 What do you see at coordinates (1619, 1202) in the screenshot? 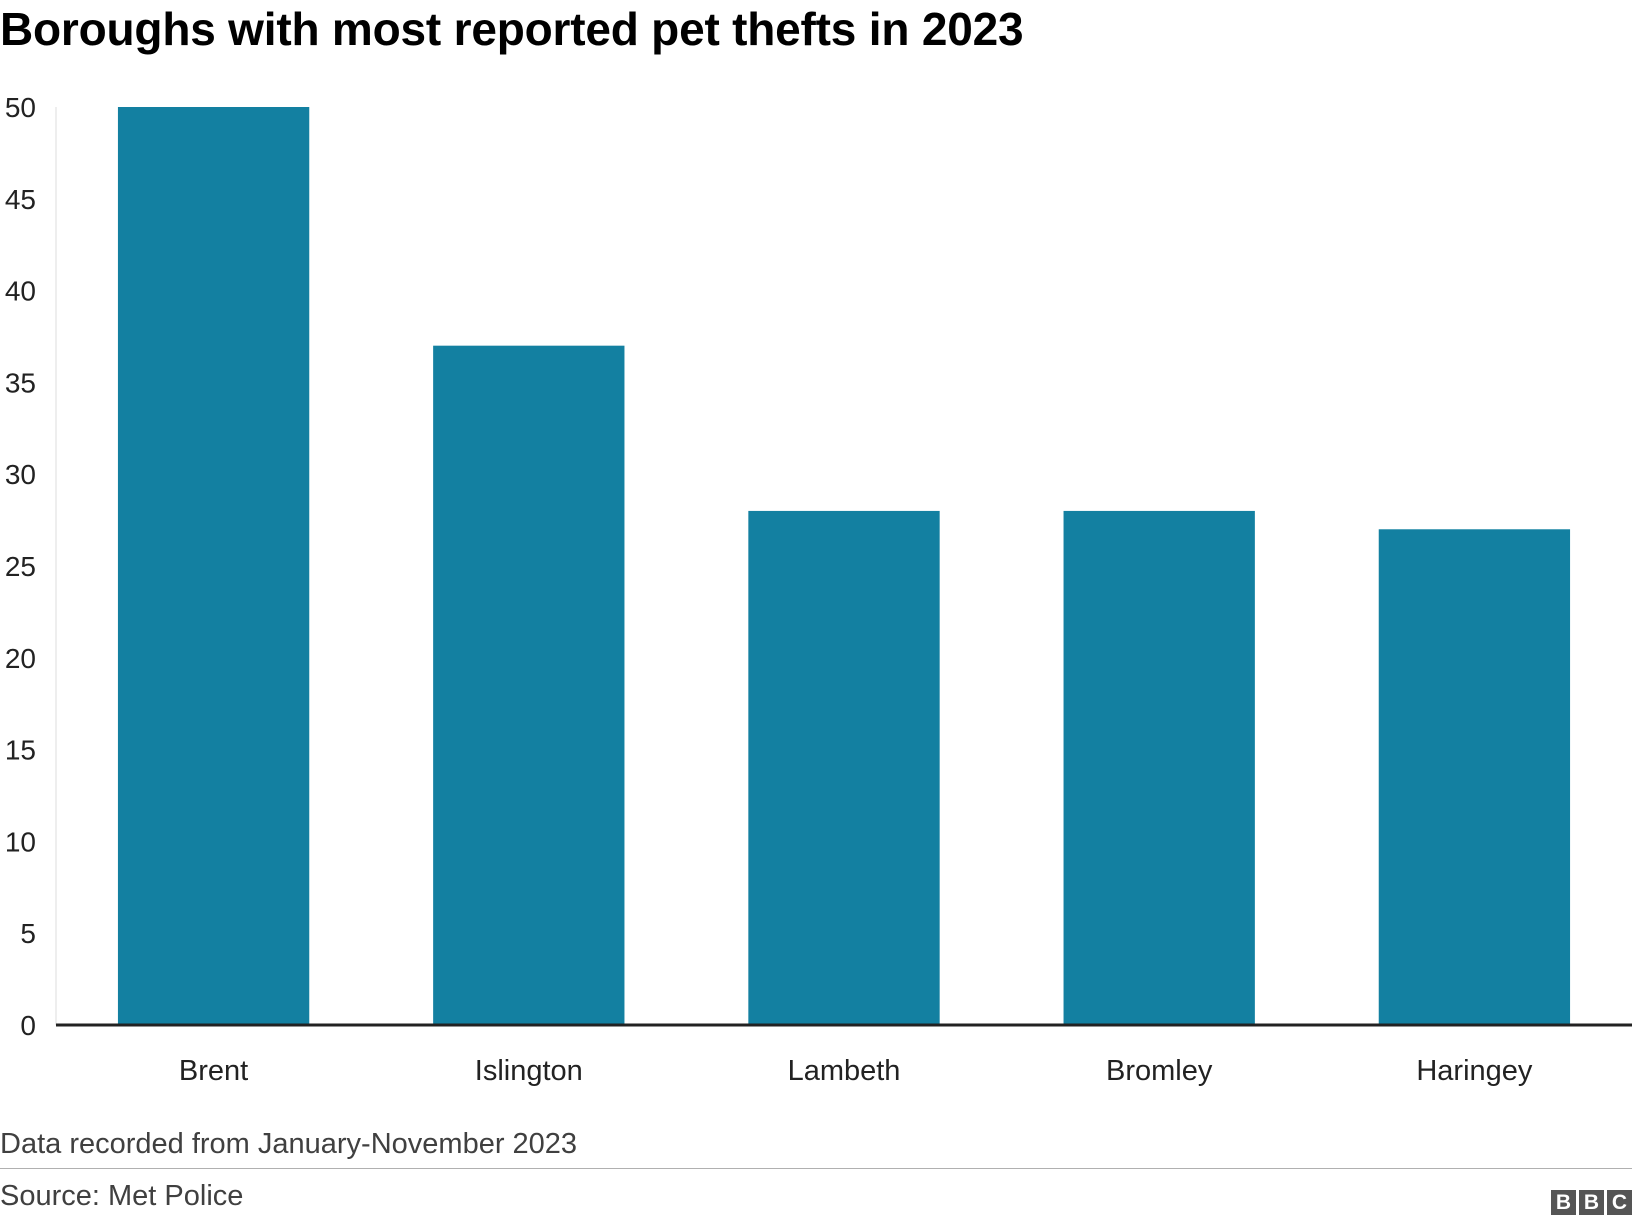
I see `bbc-logo-letter: C` at bounding box center [1619, 1202].